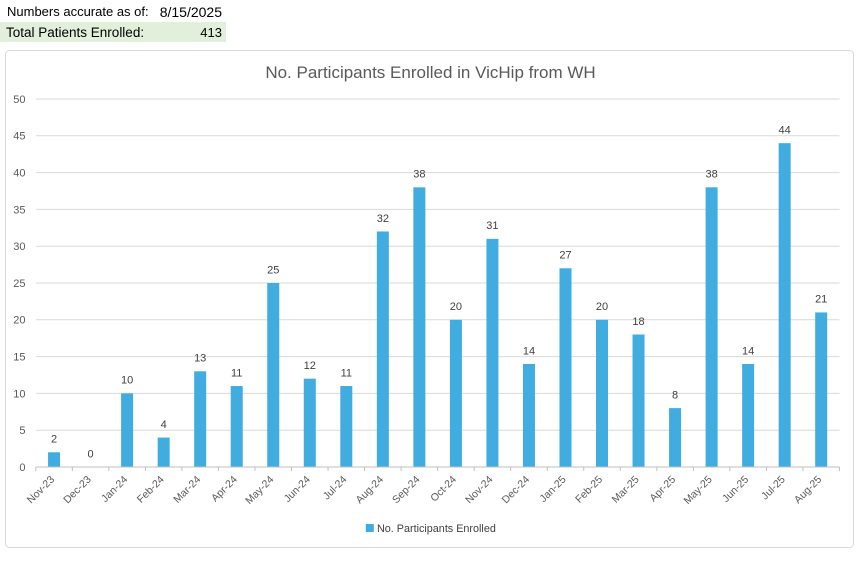 Image resolution: width=866 pixels, height=562 pixels. I want to click on svg-text: 5, so click(22, 431).